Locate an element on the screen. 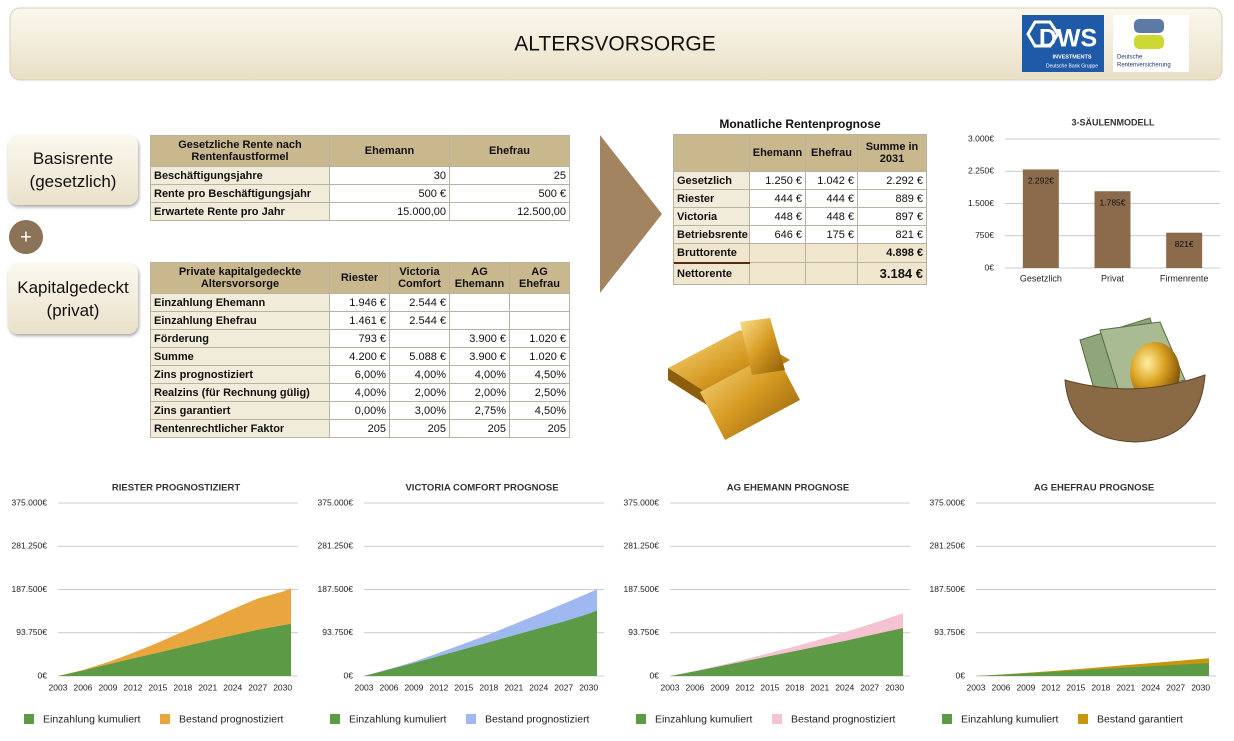 The image size is (1234, 741). x-tick-label: Firmenrente is located at coordinates (1184, 278).